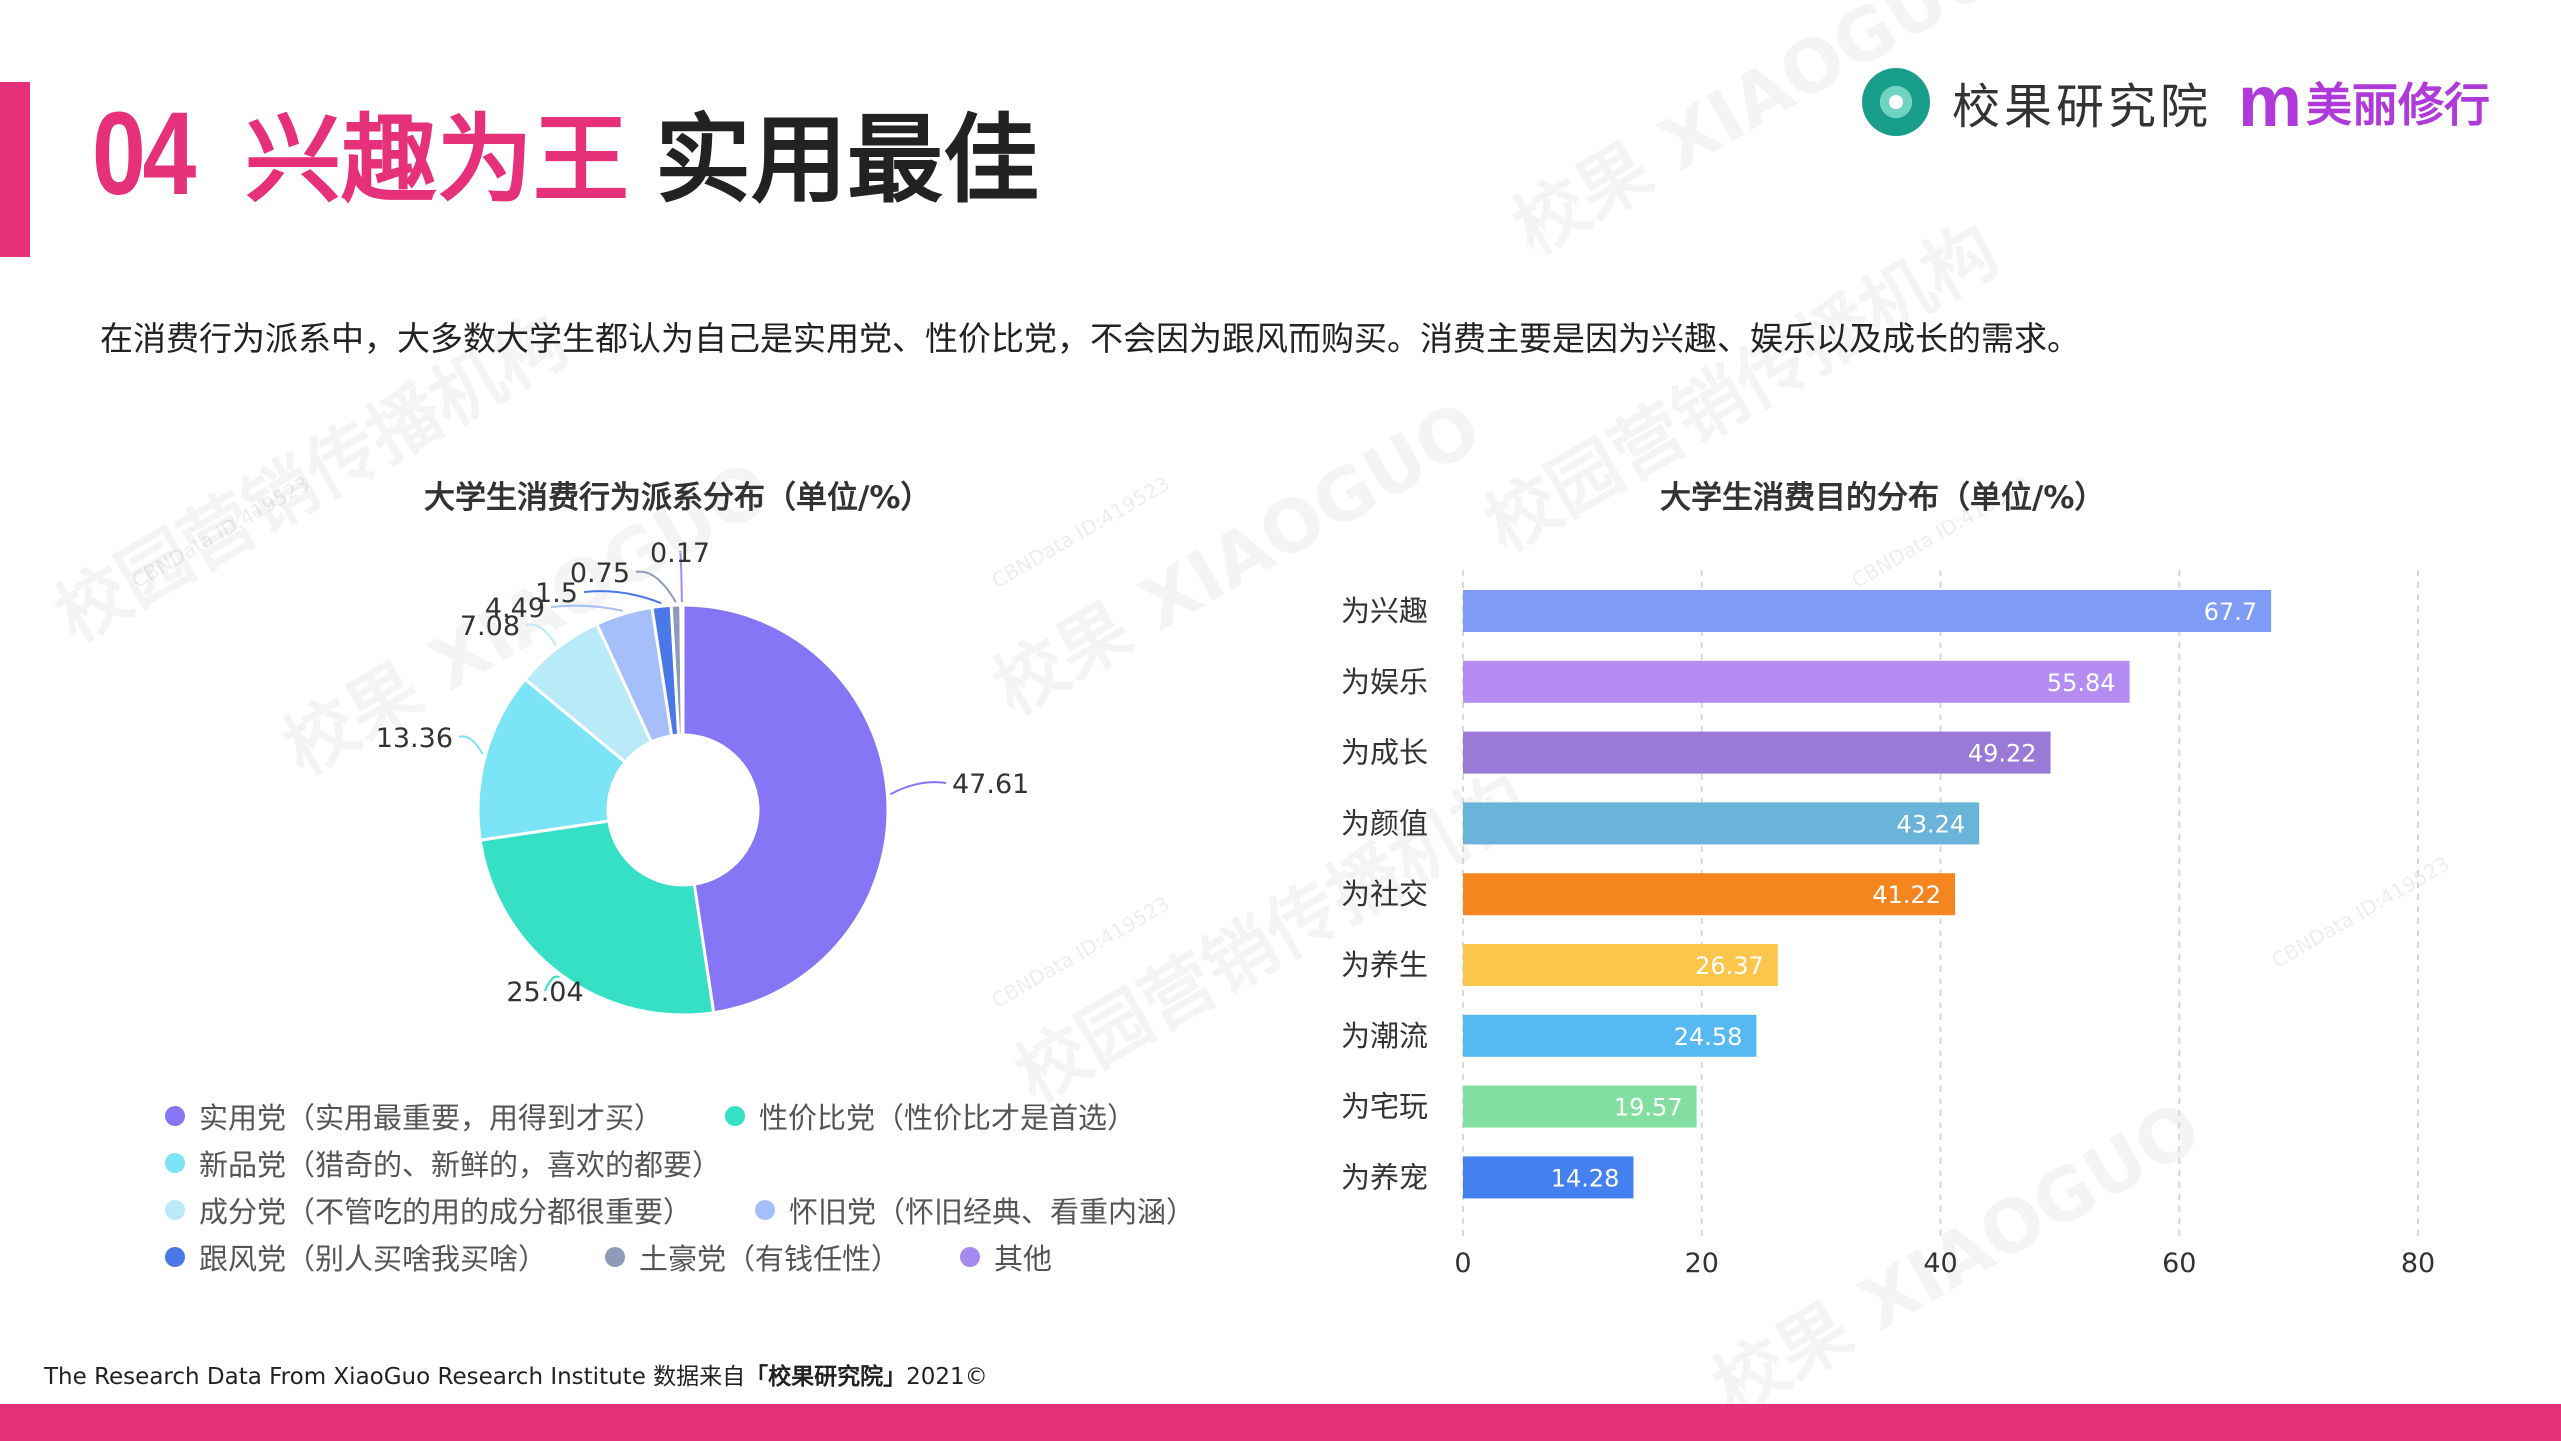 This screenshot has width=2561, height=1441. I want to click on pie-data-label: 47.61, so click(990, 784).